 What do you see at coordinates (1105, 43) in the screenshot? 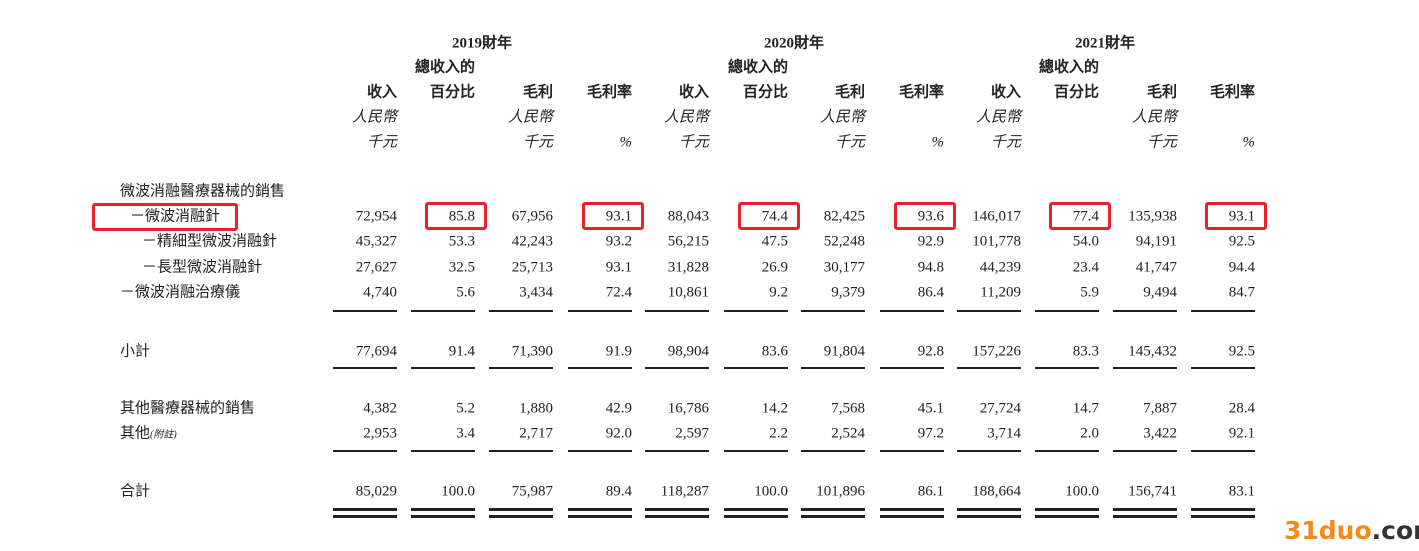
I see `year-header: 2021財年` at bounding box center [1105, 43].